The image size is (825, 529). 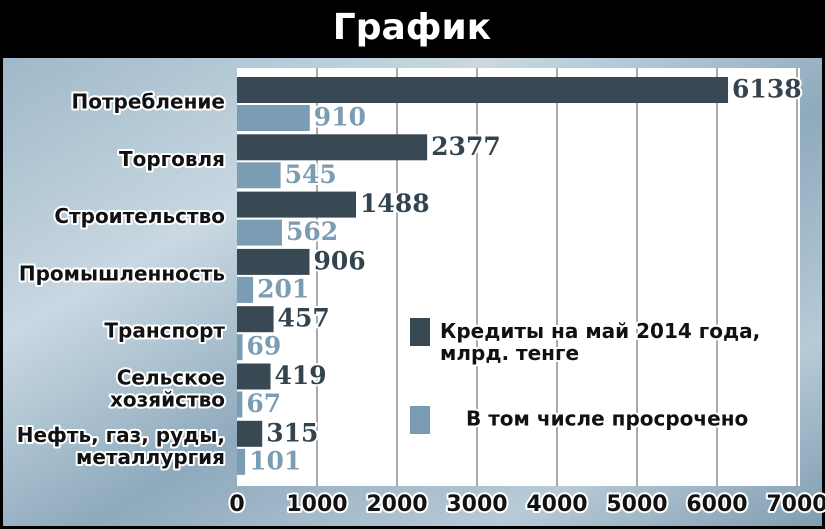 What do you see at coordinates (395, 203) in the screenshot?
I see `value-label: 1488` at bounding box center [395, 203].